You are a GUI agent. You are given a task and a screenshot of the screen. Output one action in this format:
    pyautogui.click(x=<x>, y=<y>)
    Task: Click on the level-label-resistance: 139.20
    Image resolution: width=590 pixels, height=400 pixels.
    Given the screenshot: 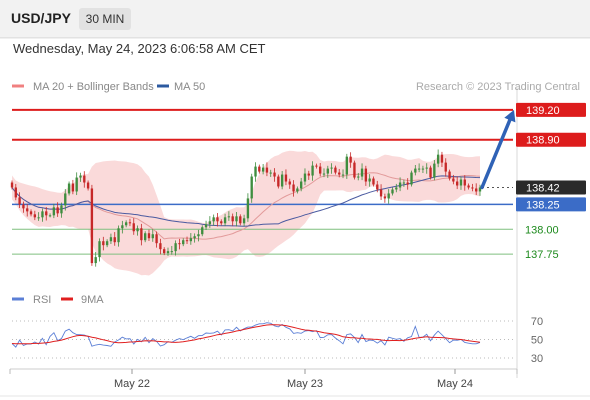 What is the action you would take?
    pyautogui.click(x=543, y=111)
    